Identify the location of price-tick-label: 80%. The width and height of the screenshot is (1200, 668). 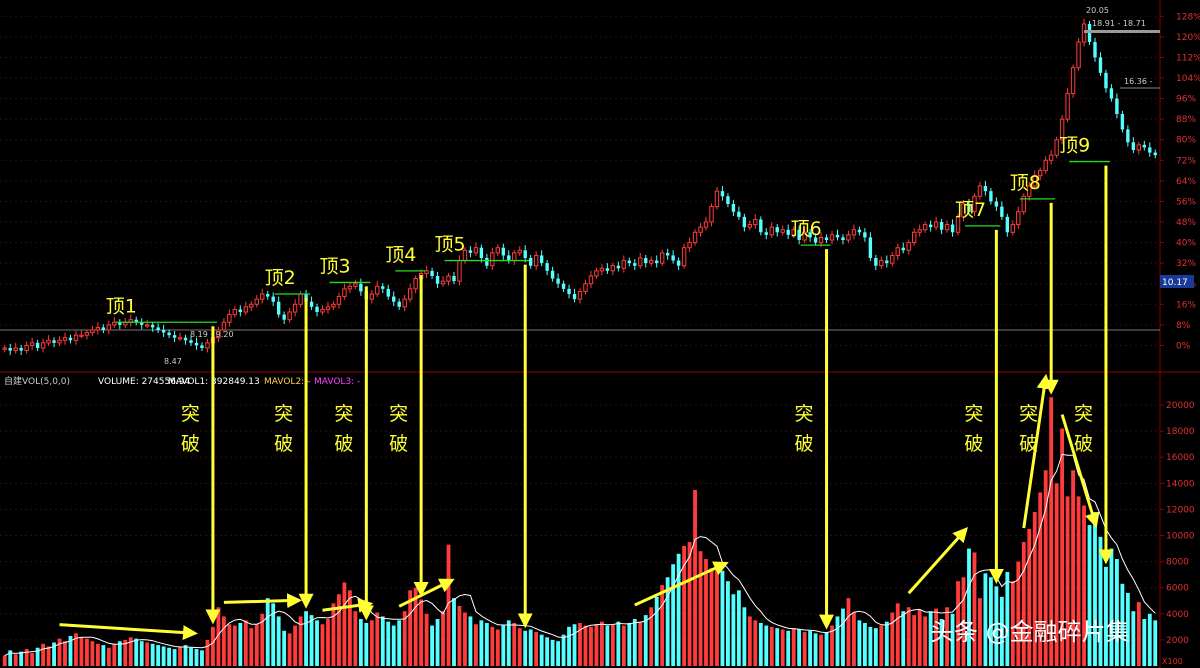
(1186, 141).